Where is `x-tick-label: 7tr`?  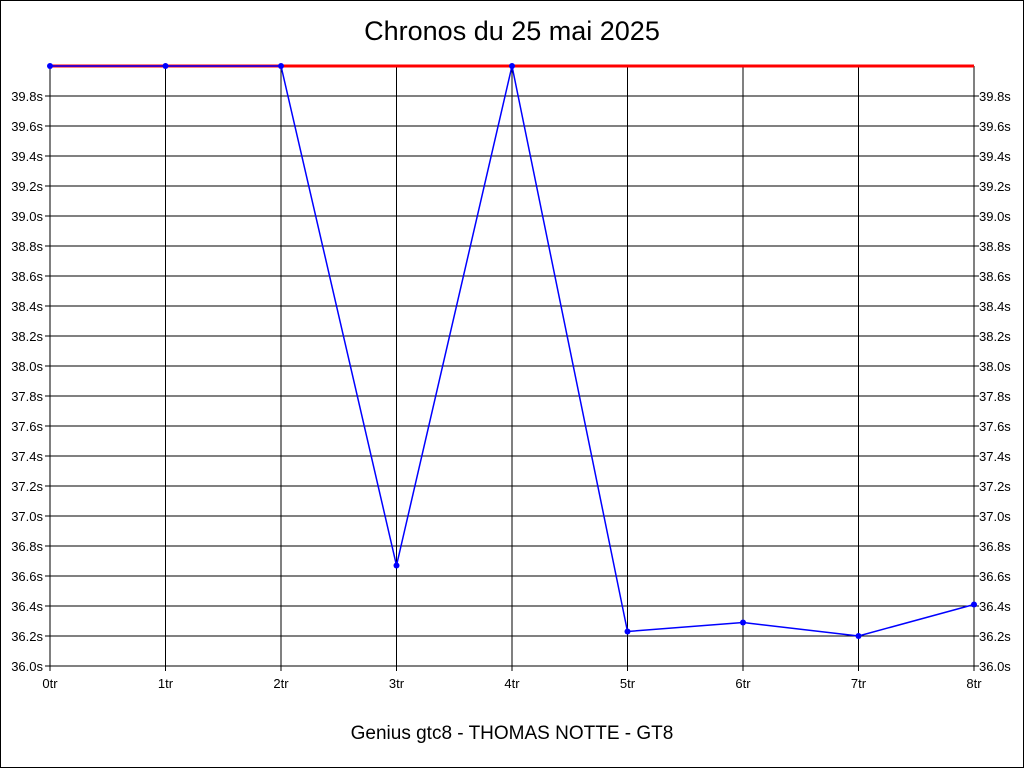 x-tick-label: 7tr is located at coordinates (859, 683).